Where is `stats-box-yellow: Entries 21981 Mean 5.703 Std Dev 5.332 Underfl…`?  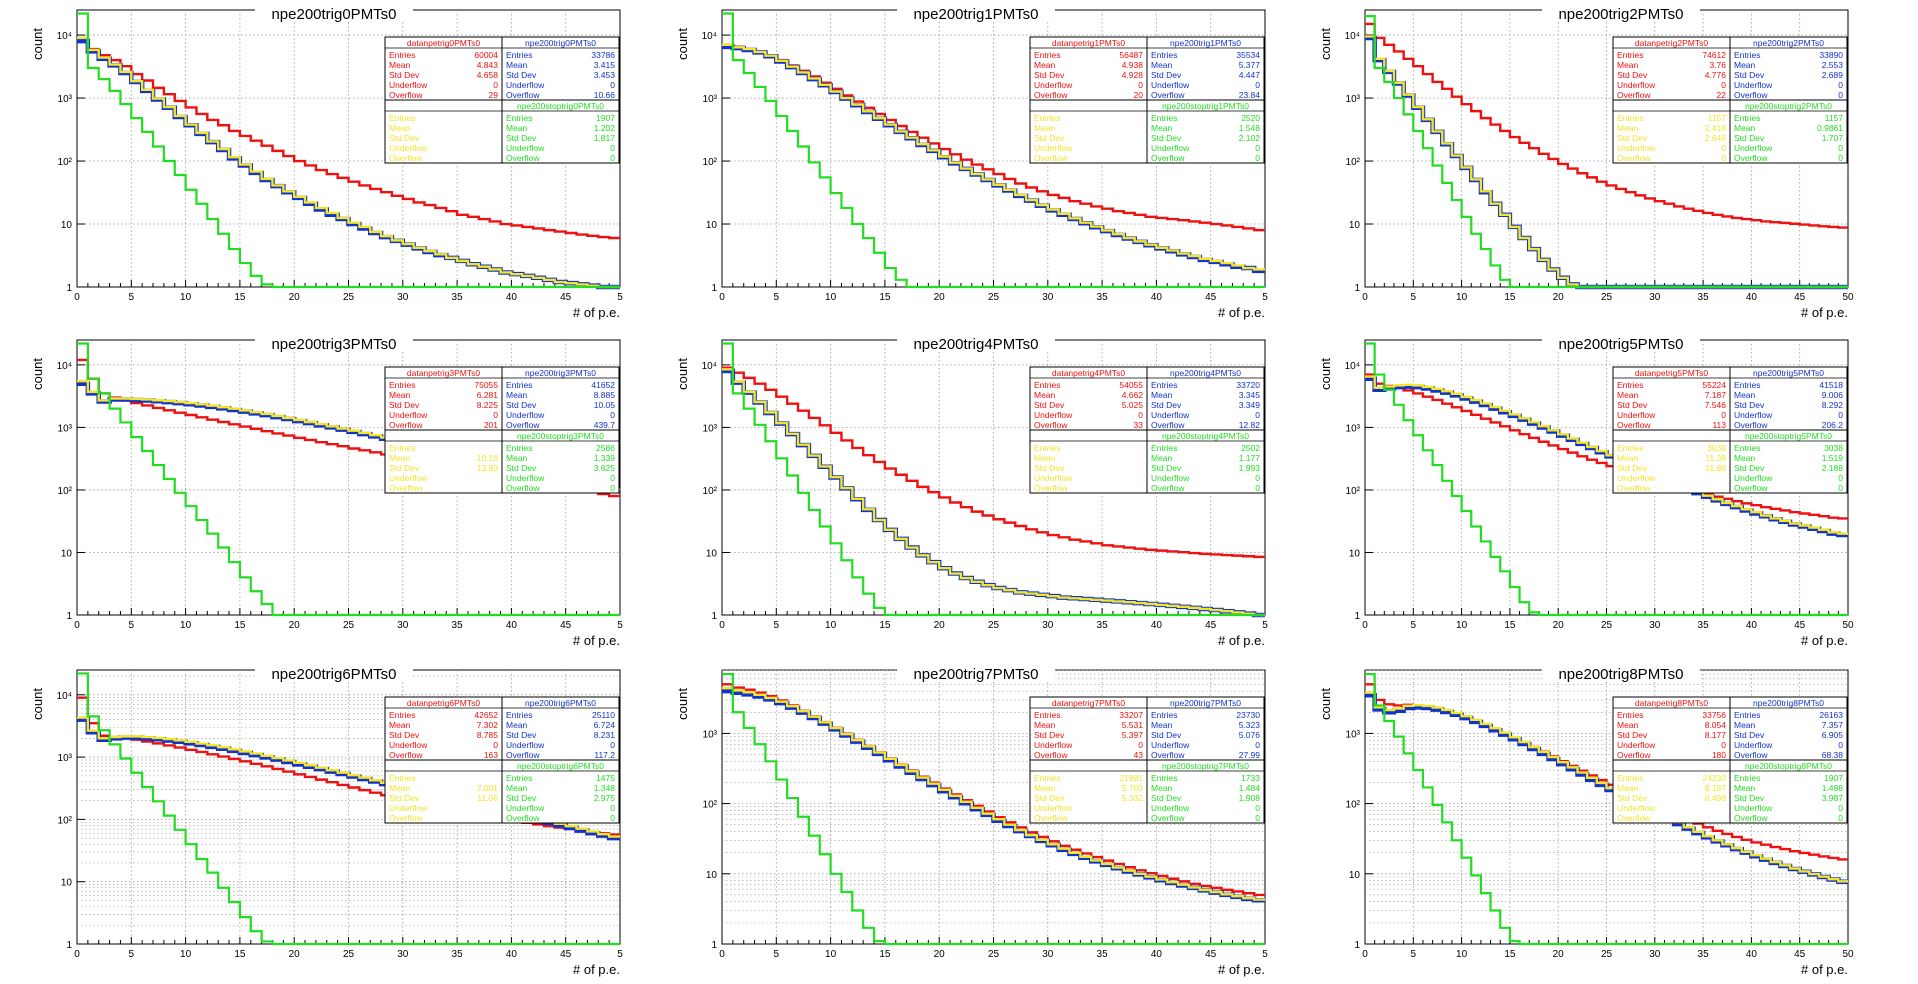
stats-box-yellow: Entries 21981 Mean 5.703 Std Dev 5.332 Underfl… is located at coordinates (1088, 791).